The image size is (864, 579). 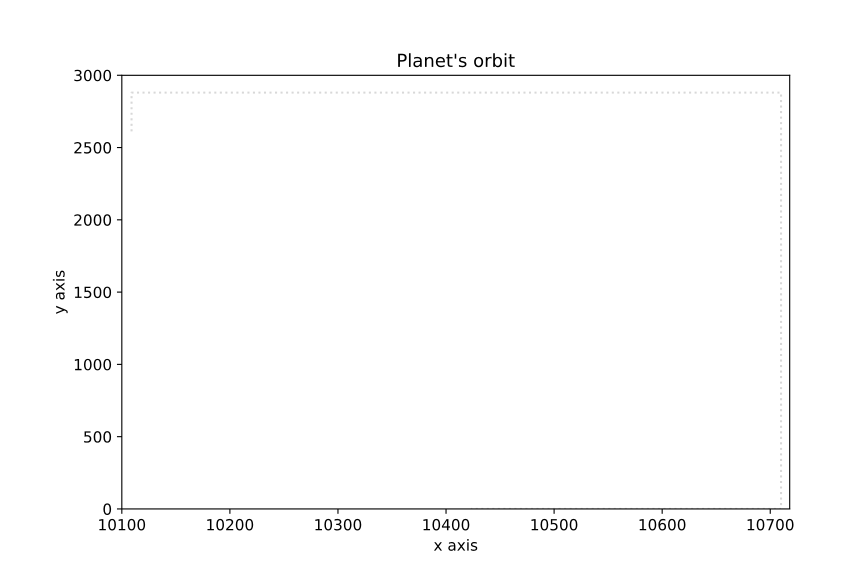 I want to click on y-tick-label: 2000, so click(x=93, y=220).